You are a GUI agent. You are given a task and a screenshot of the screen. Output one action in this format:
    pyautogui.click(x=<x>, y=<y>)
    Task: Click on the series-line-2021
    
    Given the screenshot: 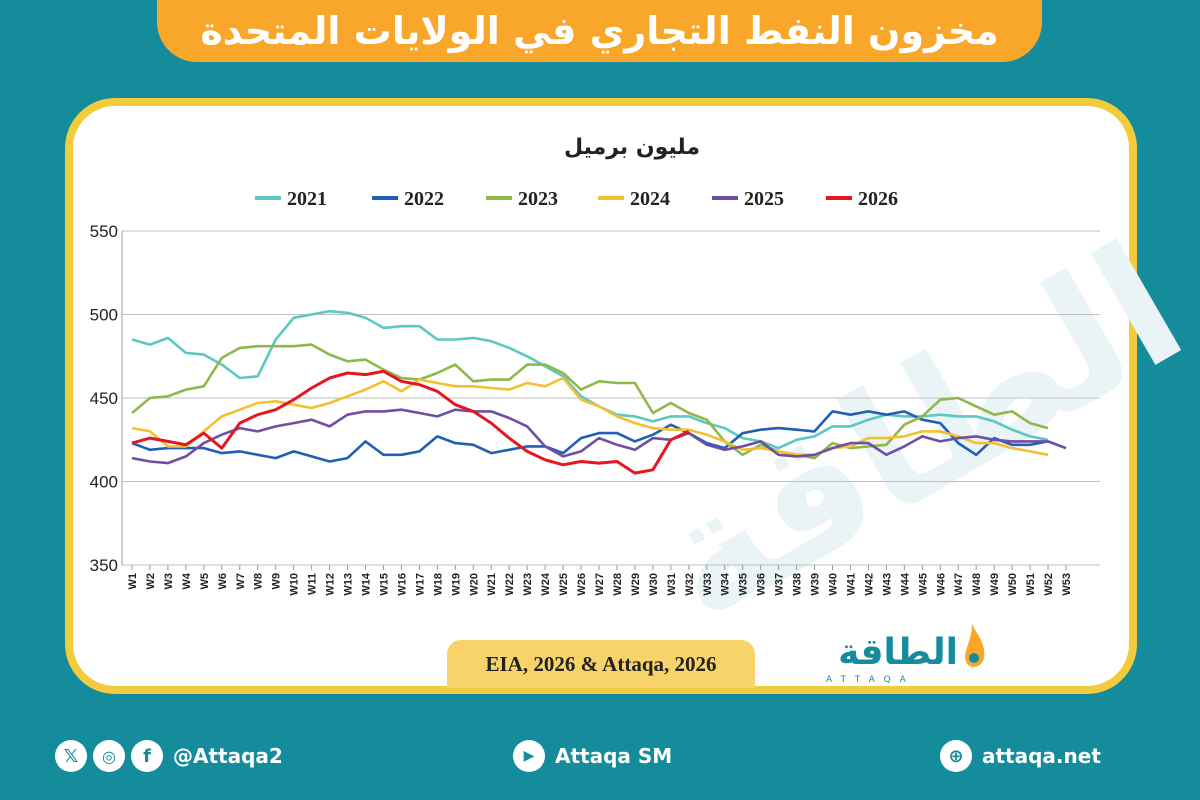 What is the action you would take?
    pyautogui.click(x=590, y=379)
    